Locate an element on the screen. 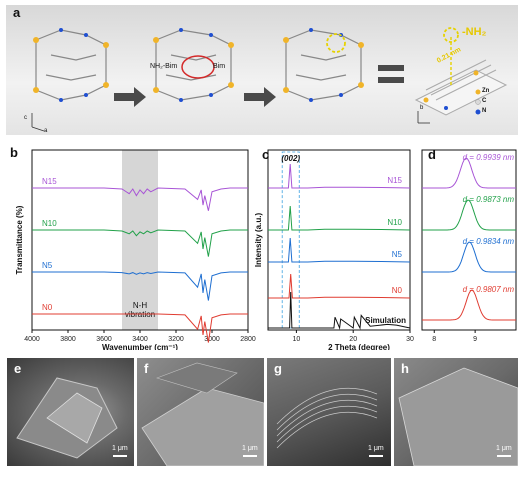 The width and height of the screenshot is (524, 489). x-tick-label: 10 is located at coordinates (297, 339).